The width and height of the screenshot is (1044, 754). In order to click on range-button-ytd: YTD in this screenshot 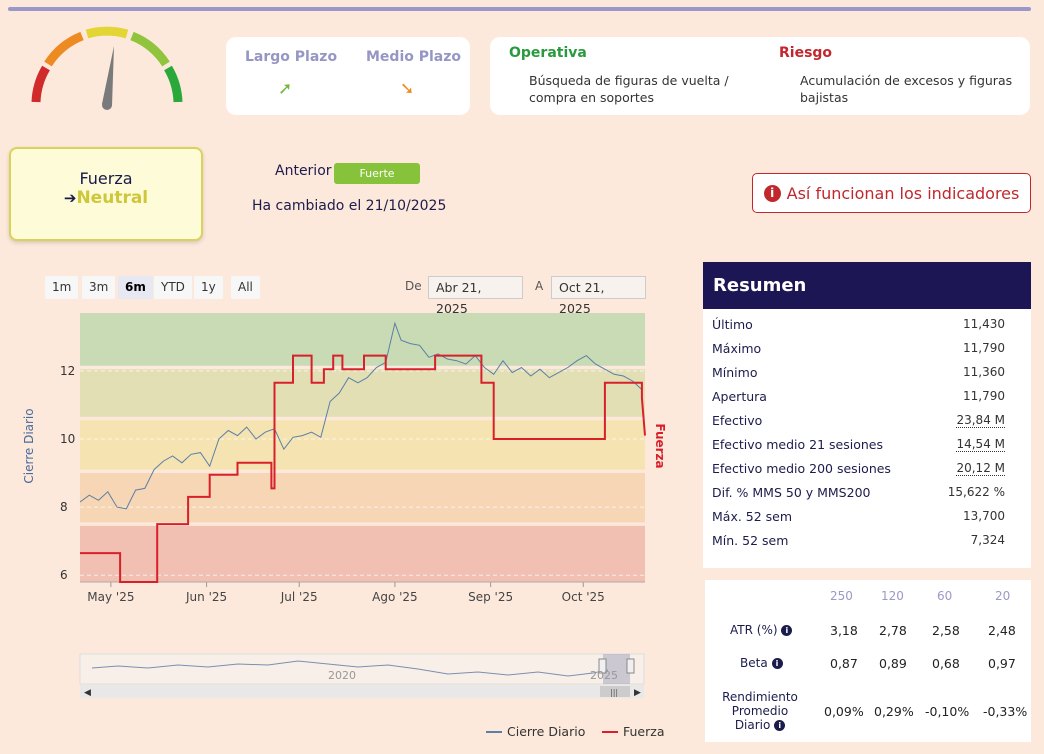, I will do `click(173, 287)`.